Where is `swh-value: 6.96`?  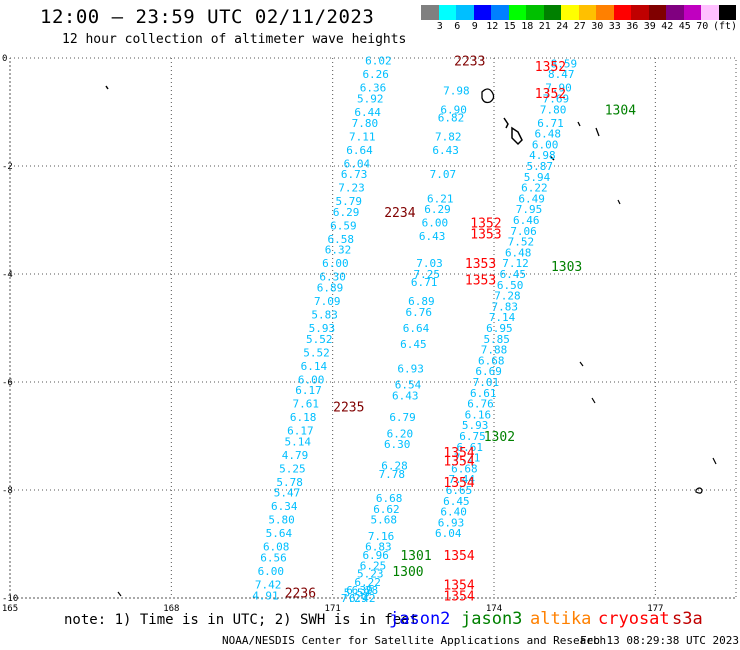
swh-value: 6.96 is located at coordinates (375, 555).